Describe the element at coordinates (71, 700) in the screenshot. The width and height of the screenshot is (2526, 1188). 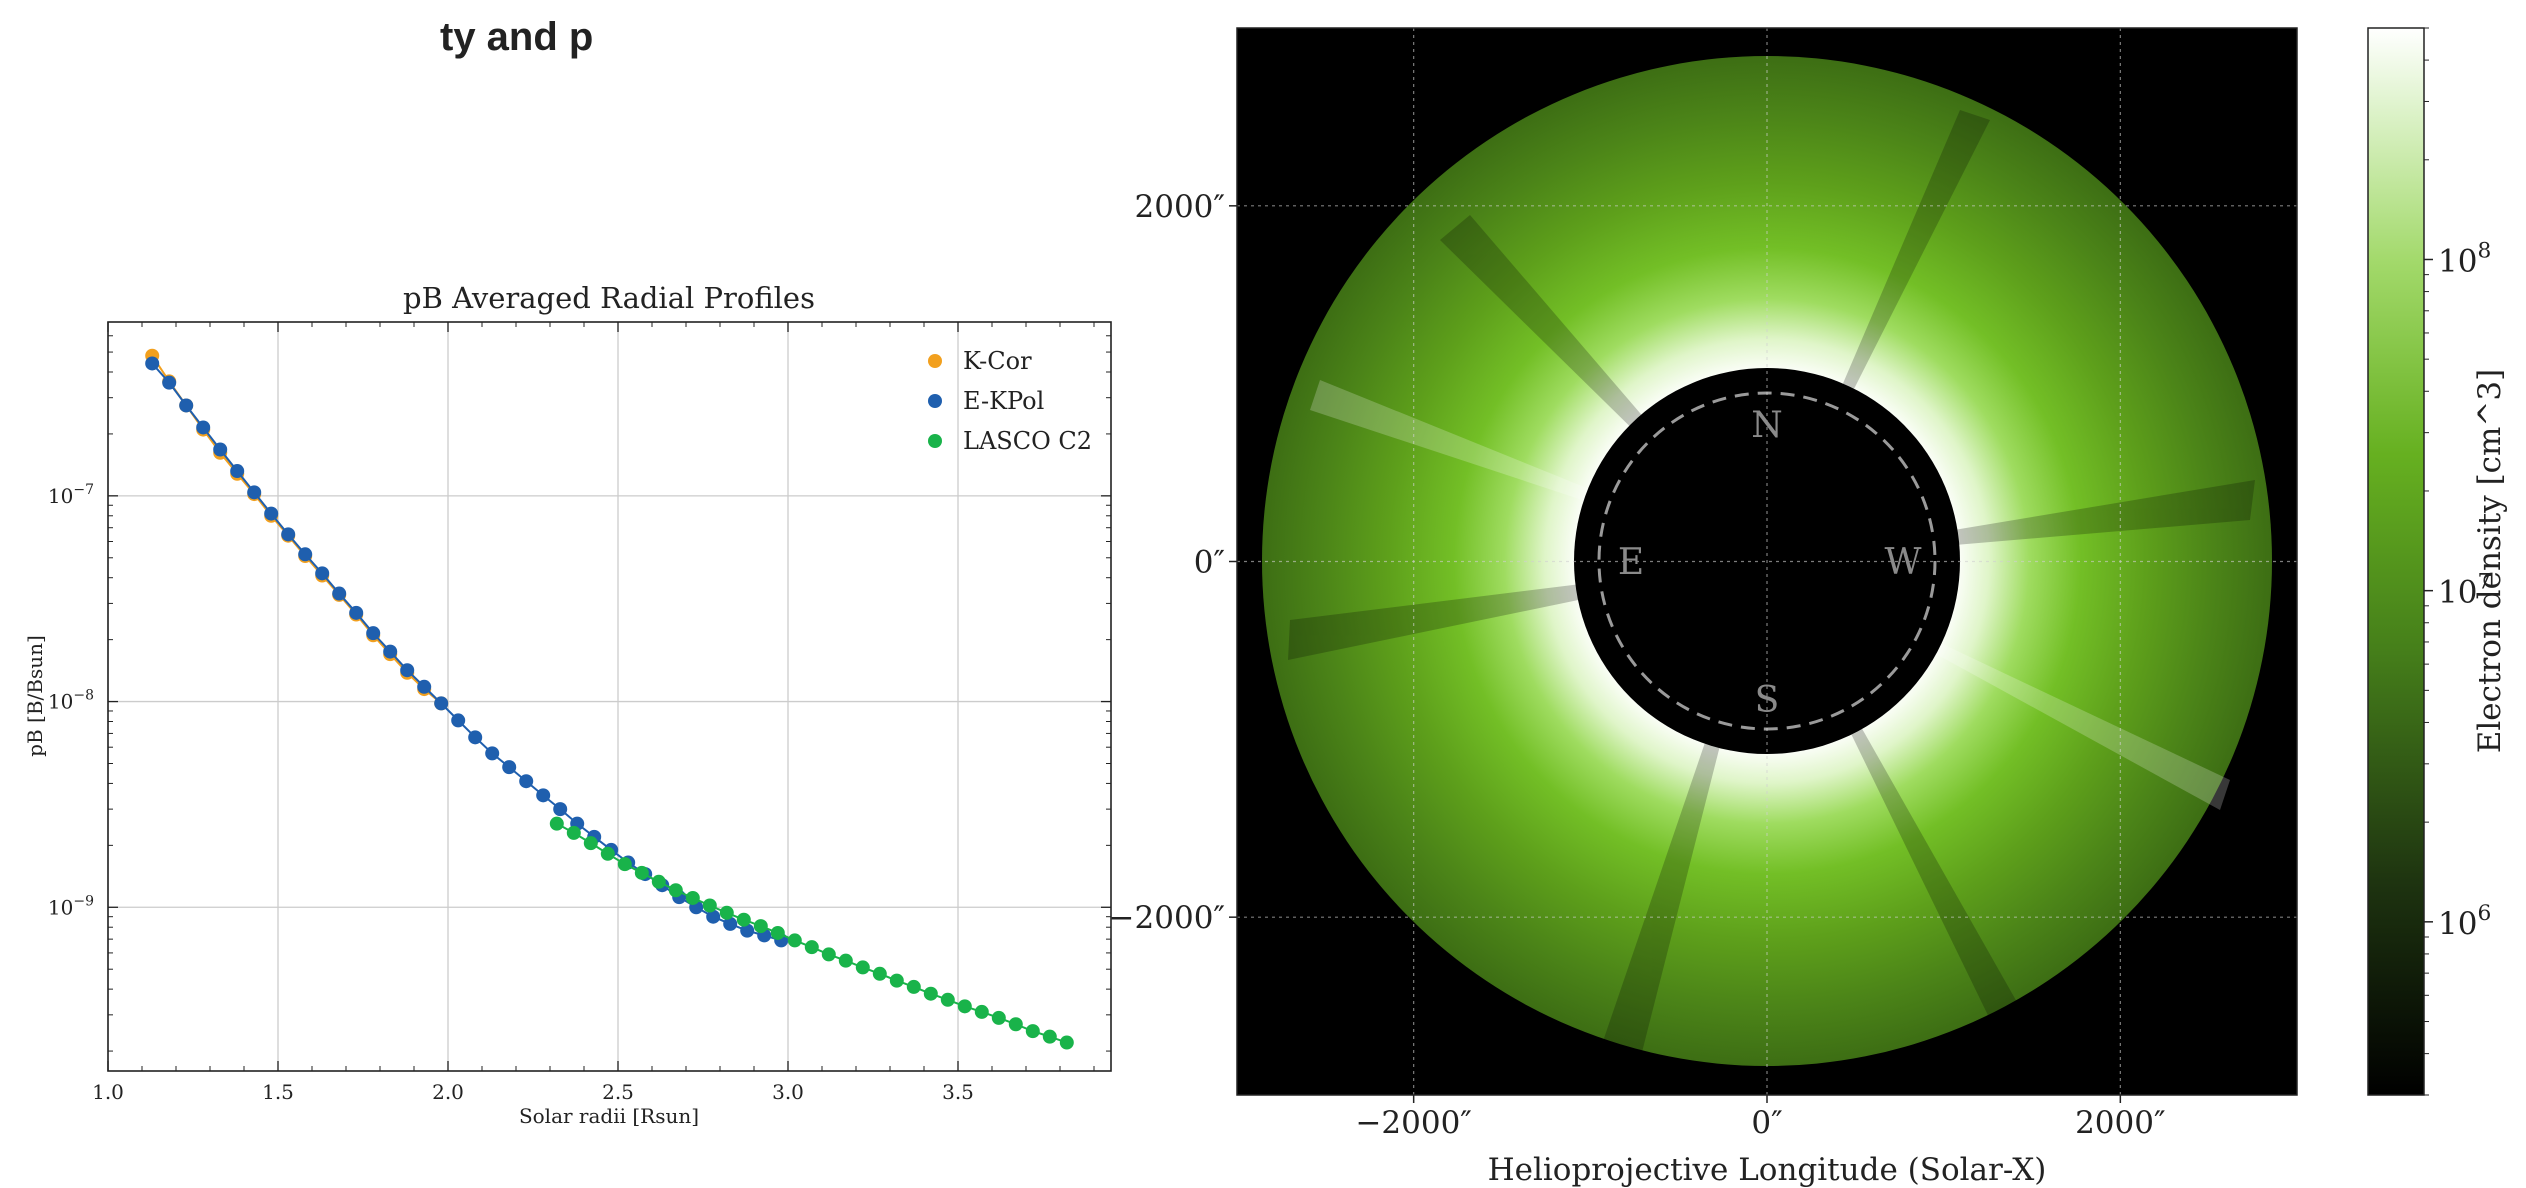
I see `y-tick-labels: 10⁻⁷ 10⁻⁸ 10⁻⁹` at that location.